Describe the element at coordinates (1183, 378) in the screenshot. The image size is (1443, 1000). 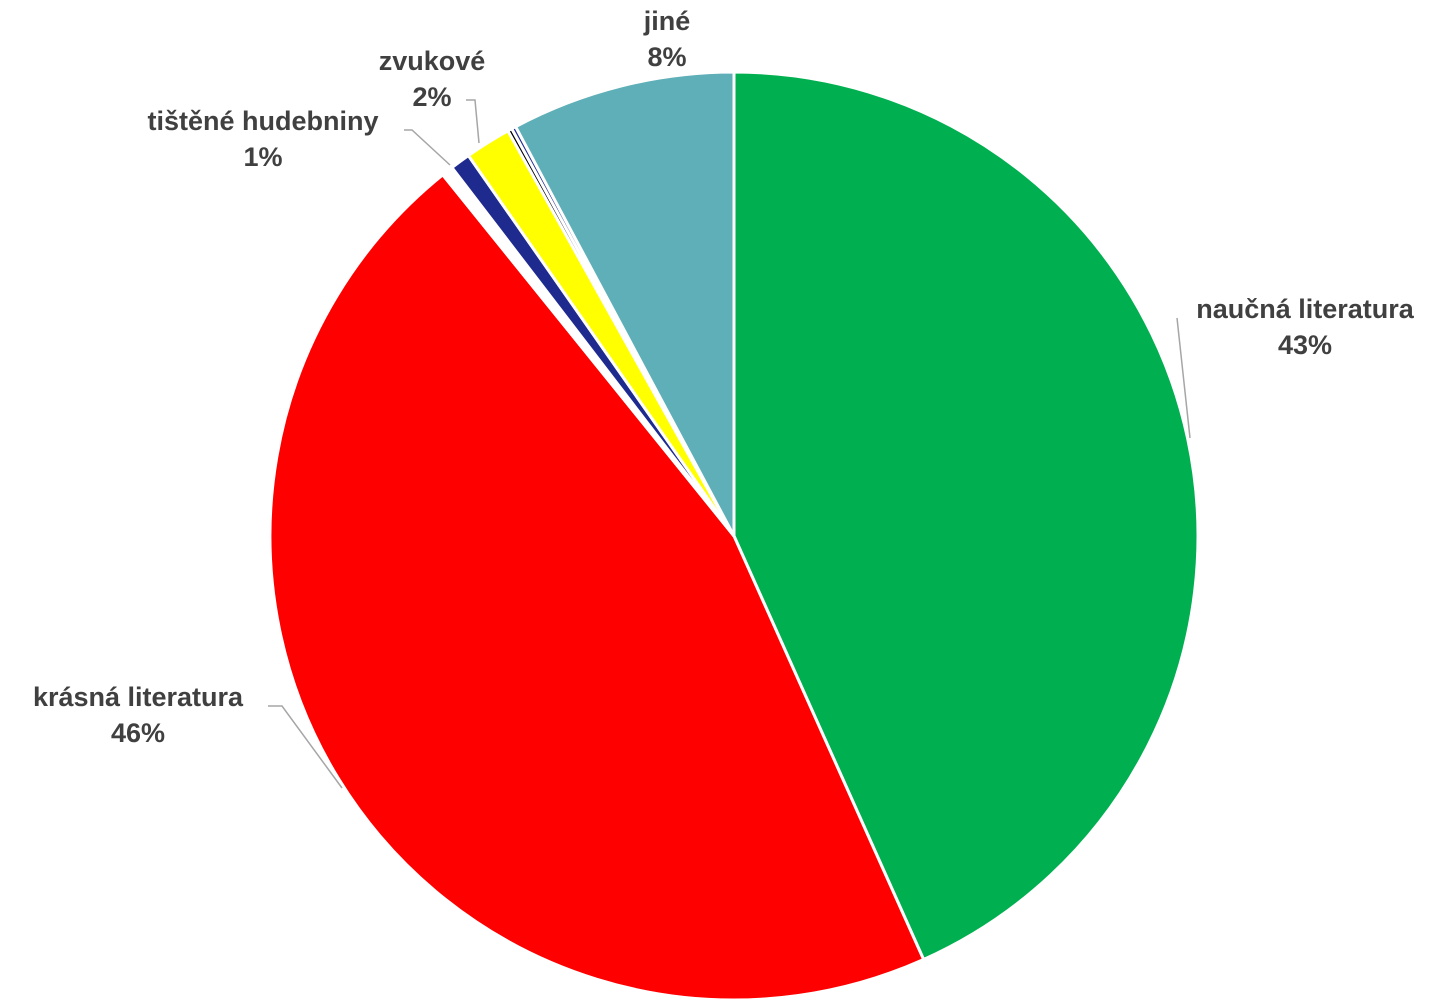
I see `leader-line-naucna-literatura` at that location.